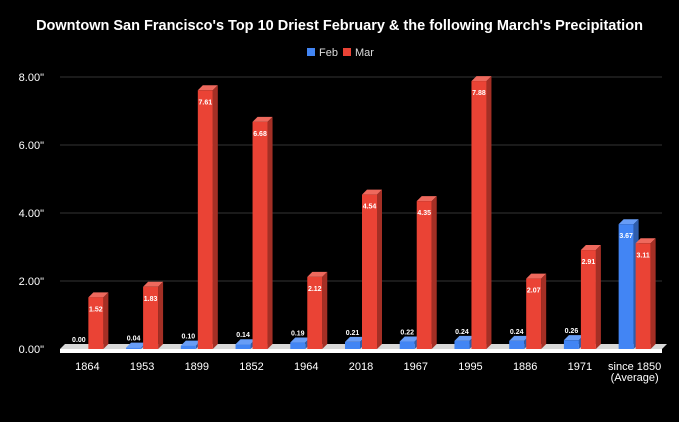 The width and height of the screenshot is (679, 422). Describe the element at coordinates (298, 334) in the screenshot. I see `data-label-feb: 0.19` at that location.